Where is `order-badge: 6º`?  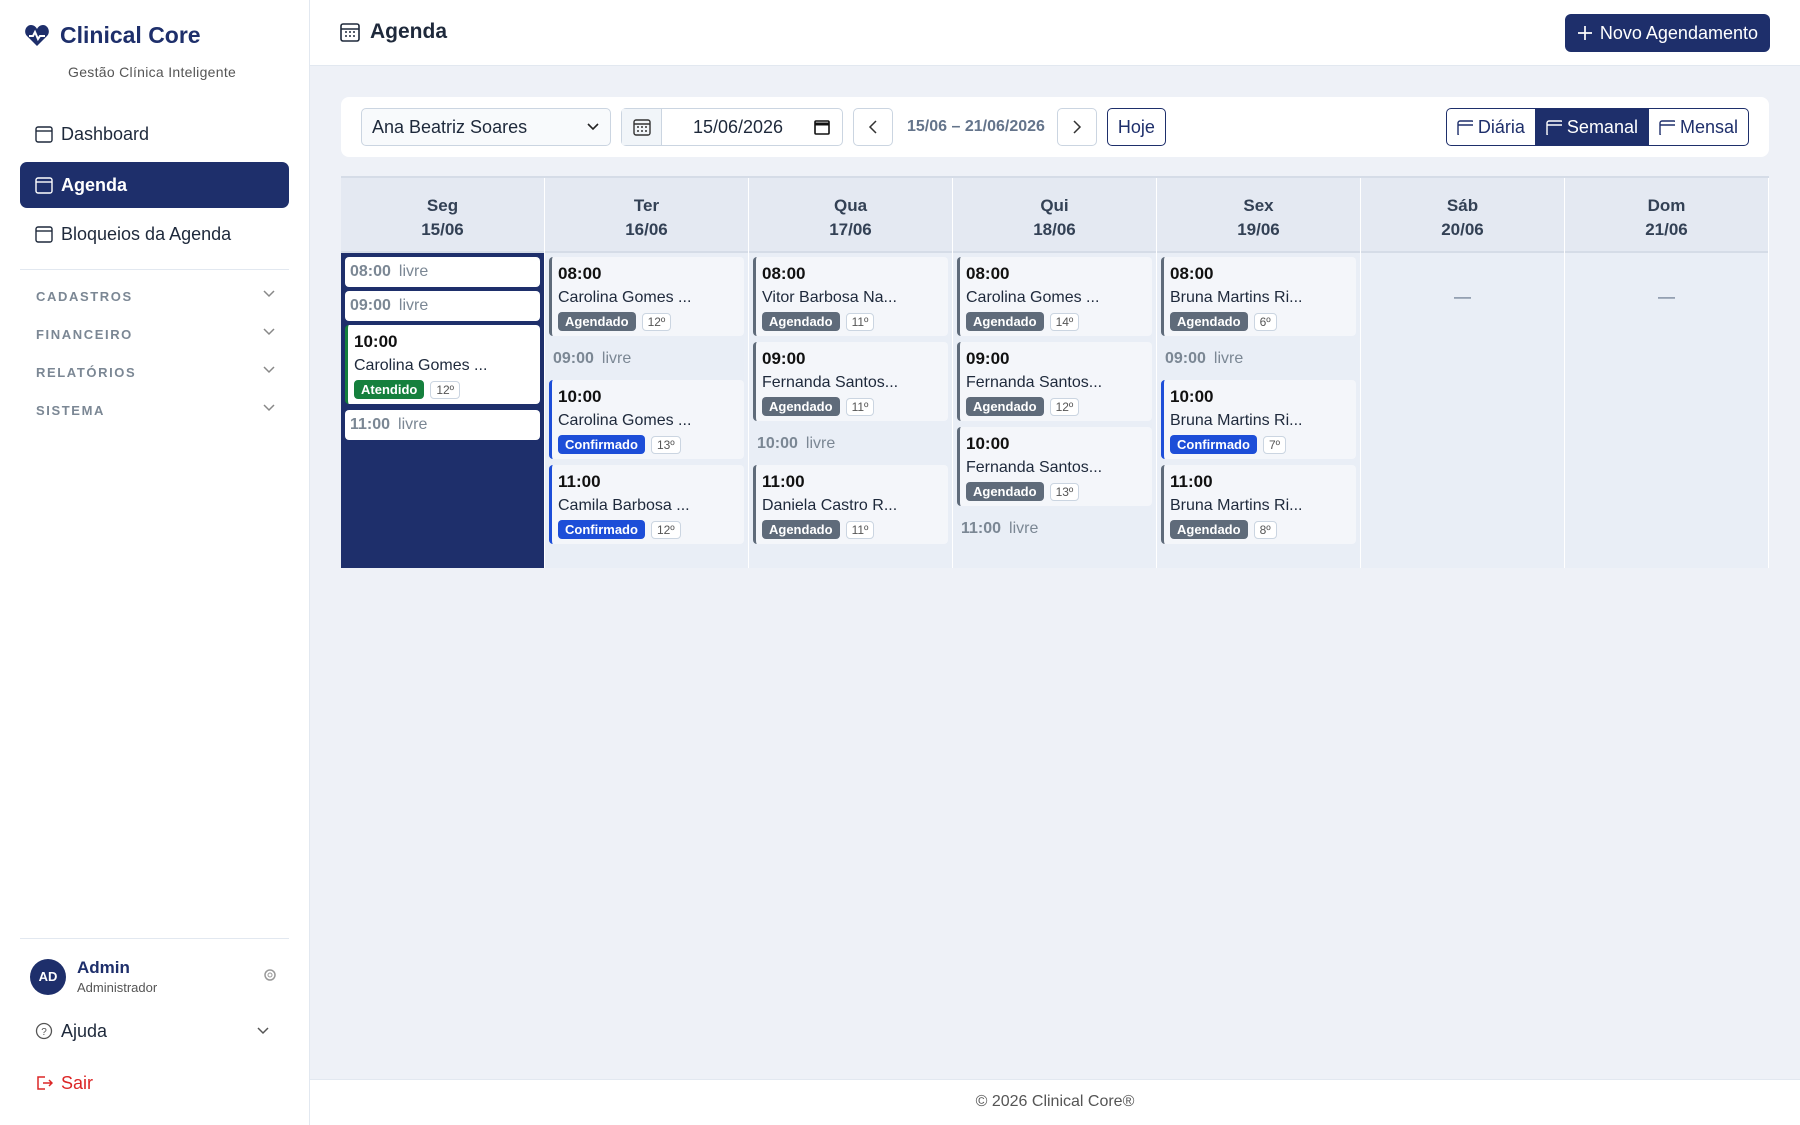
order-badge: 6º is located at coordinates (1265, 321).